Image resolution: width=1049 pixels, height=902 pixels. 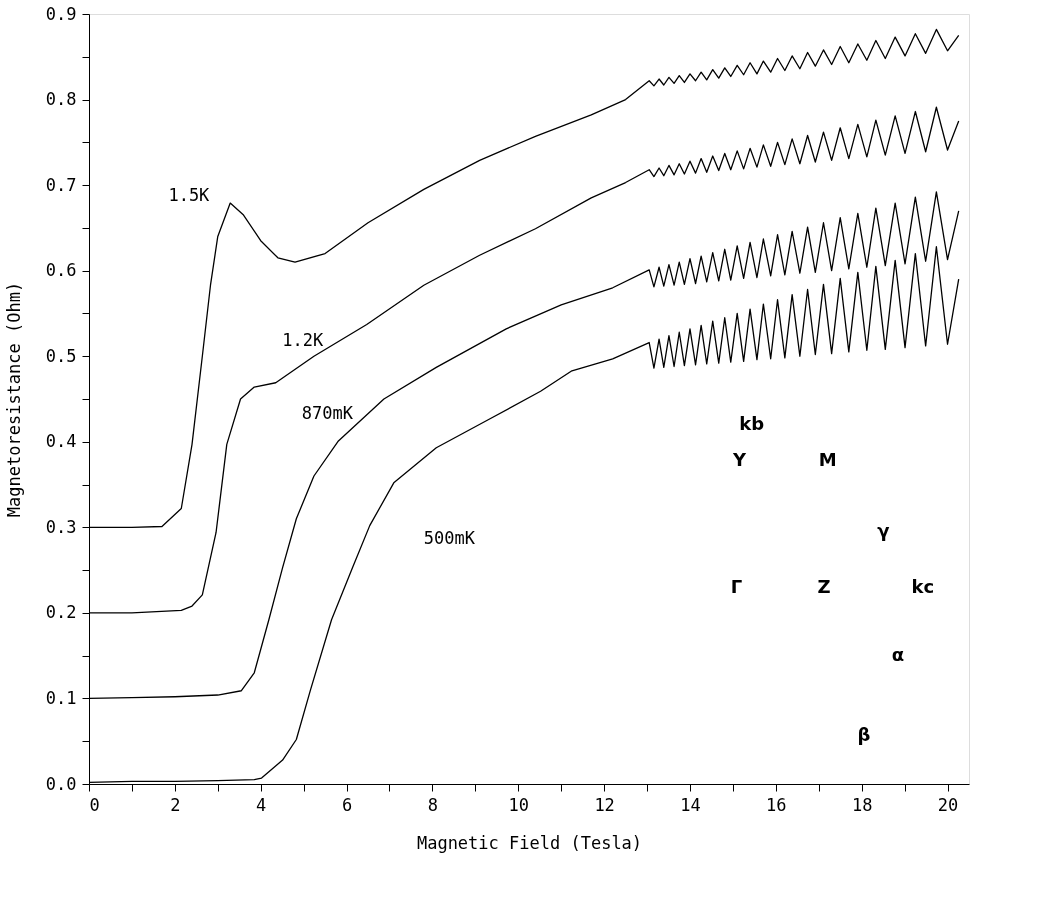 What do you see at coordinates (948, 804) in the screenshot?
I see `x-tick-label: 20` at bounding box center [948, 804].